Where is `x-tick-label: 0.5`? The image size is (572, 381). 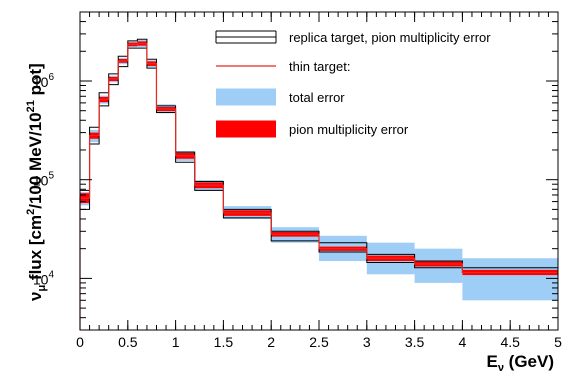 x-tick-label: 0.5 is located at coordinates (128, 342).